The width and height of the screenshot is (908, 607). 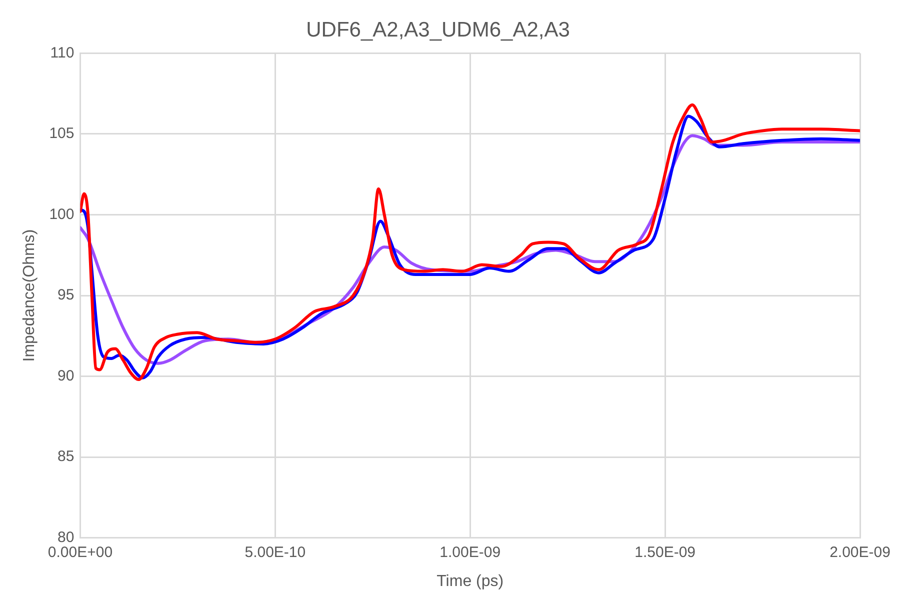 I want to click on y-tick-label: 105, so click(x=61, y=133).